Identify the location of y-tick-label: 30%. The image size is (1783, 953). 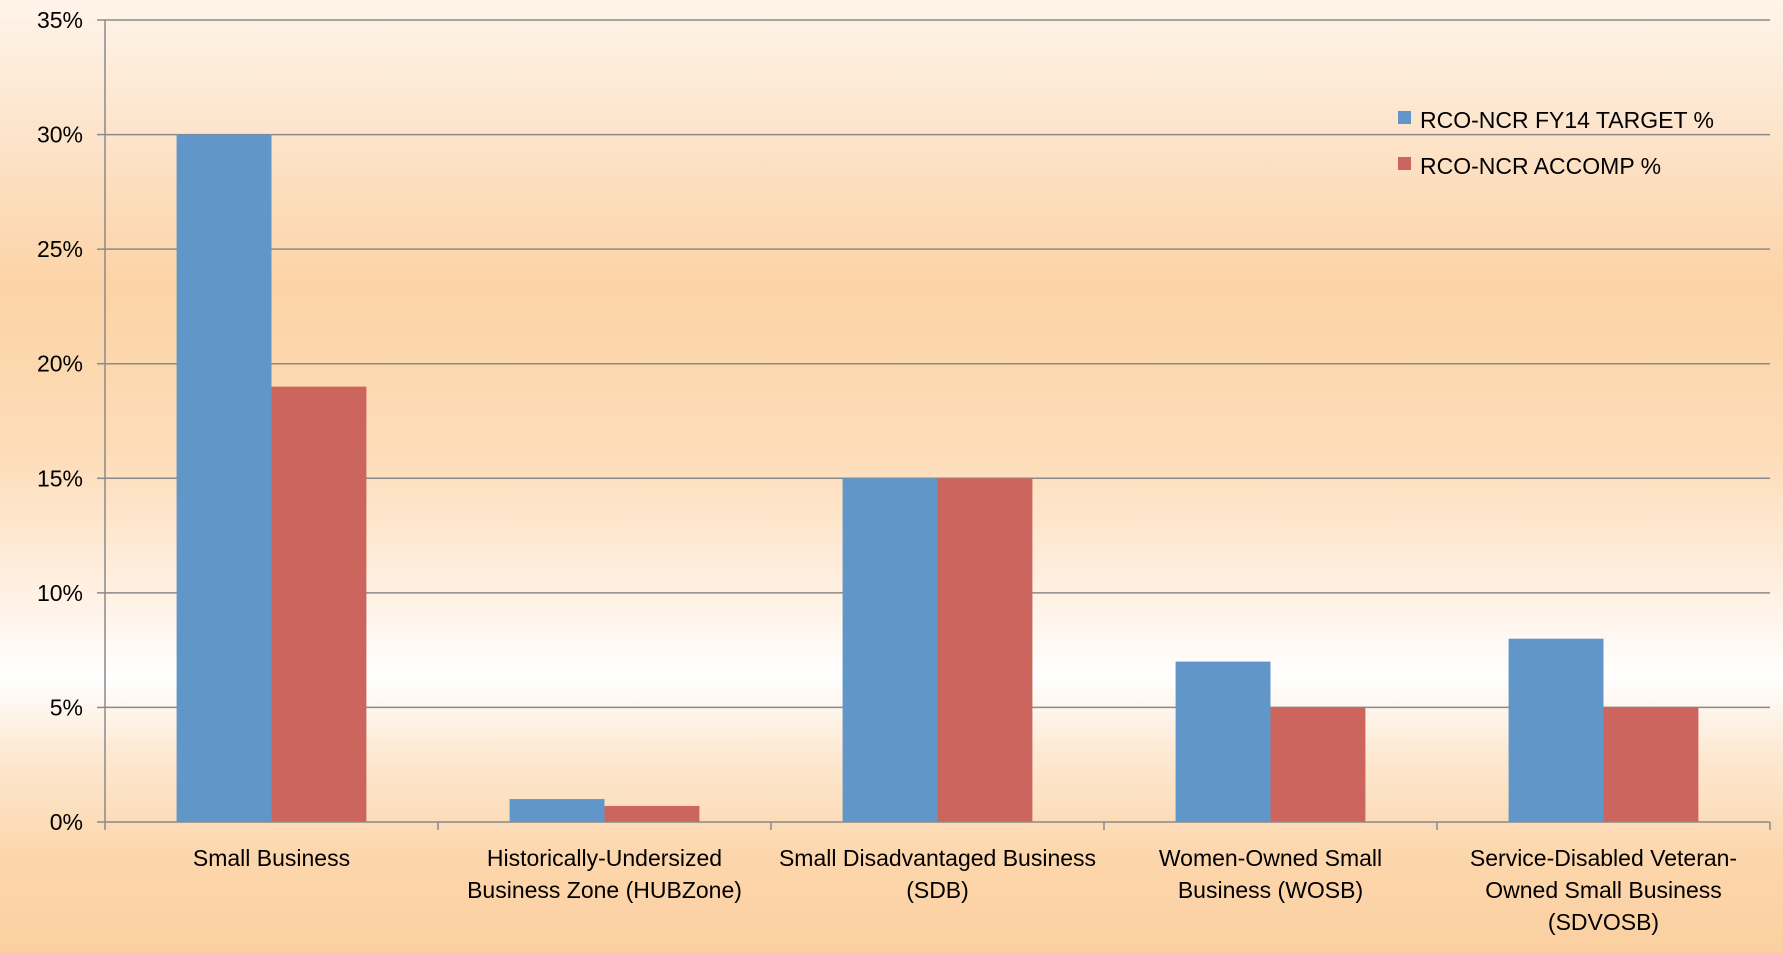
(60, 135).